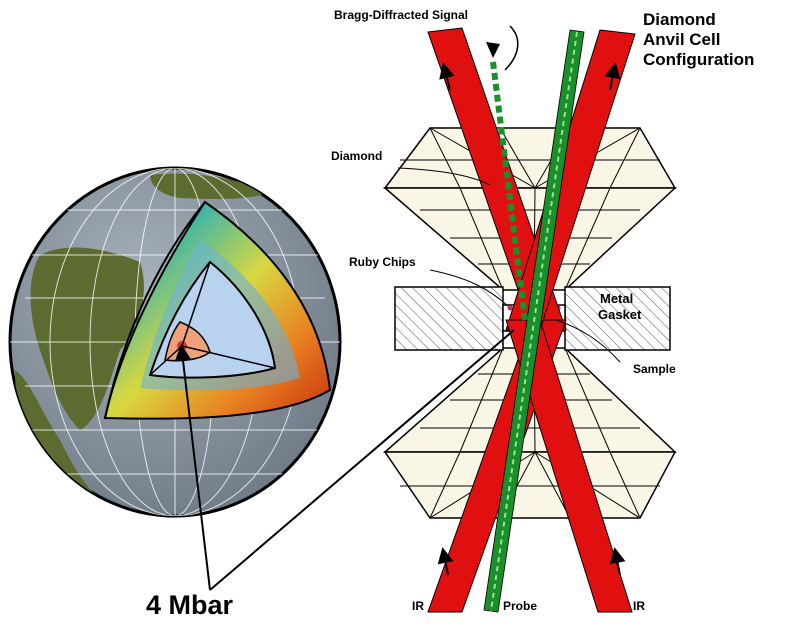  What do you see at coordinates (469, 288) in the screenshot?
I see `ruby-leader` at bounding box center [469, 288].